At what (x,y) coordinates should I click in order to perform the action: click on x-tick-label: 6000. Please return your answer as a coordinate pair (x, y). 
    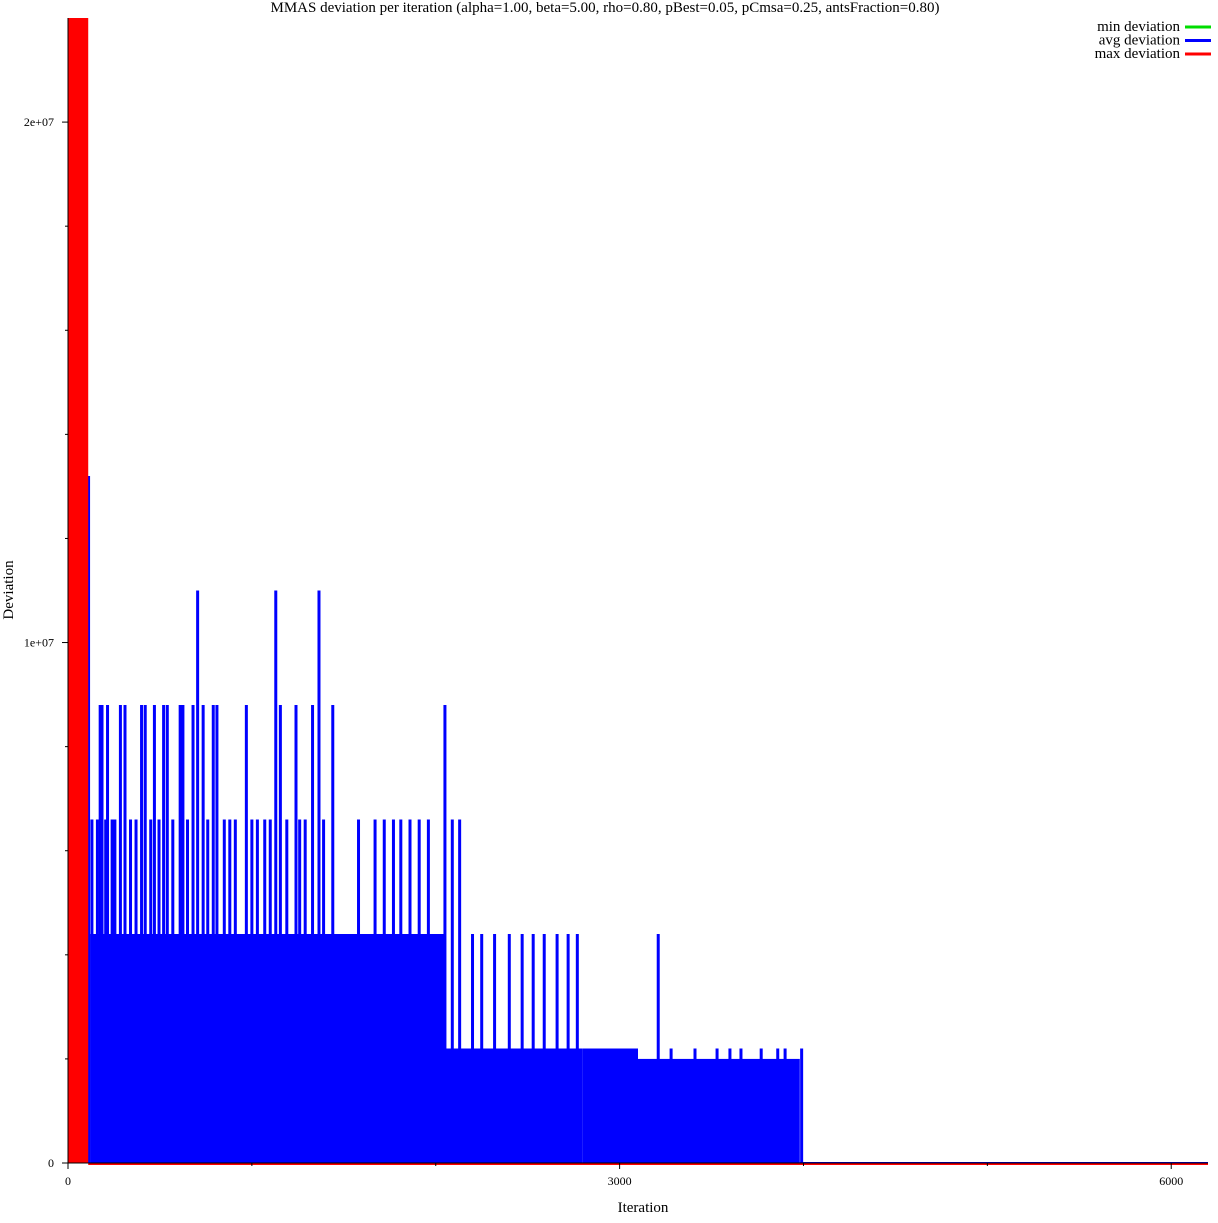
    Looking at the image, I should click on (1171, 1181).